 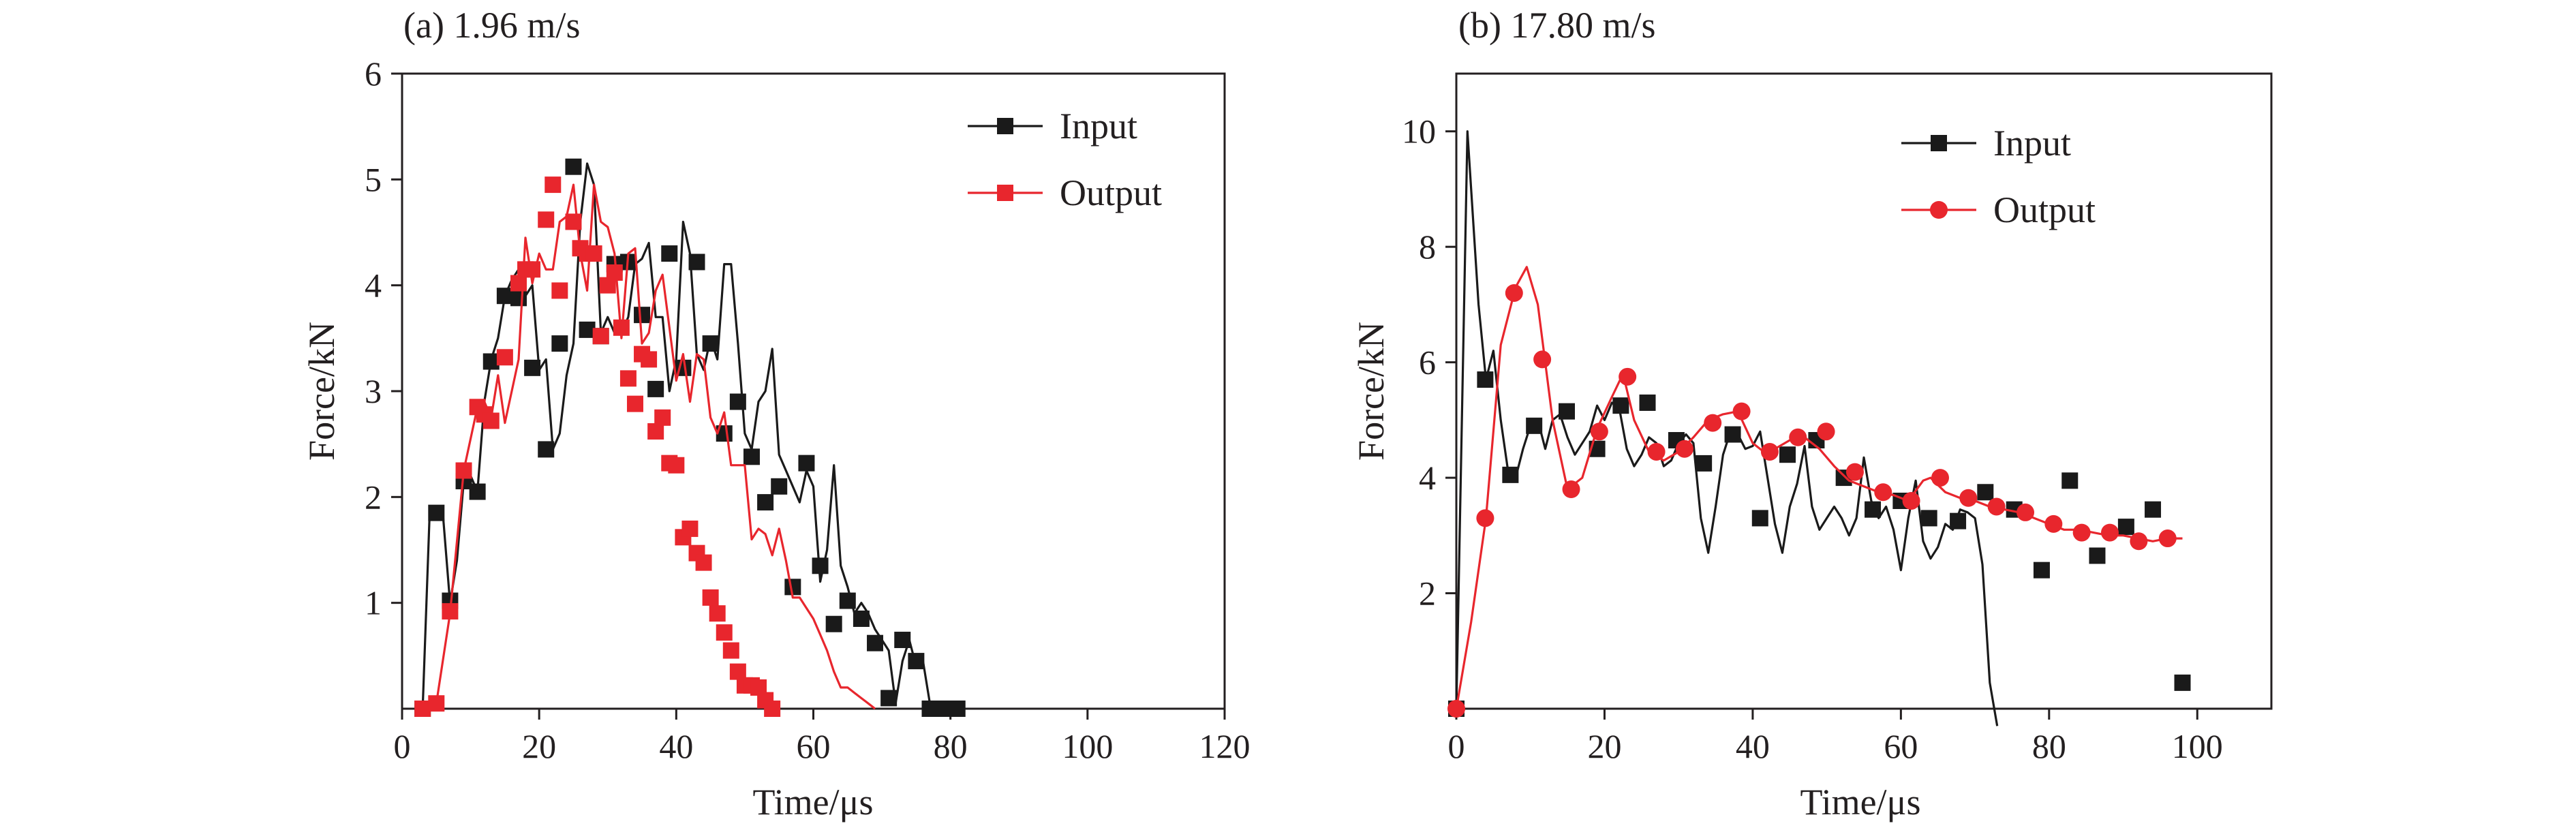 I want to click on panel-b-legend-output-label: Output, so click(x=2044, y=209).